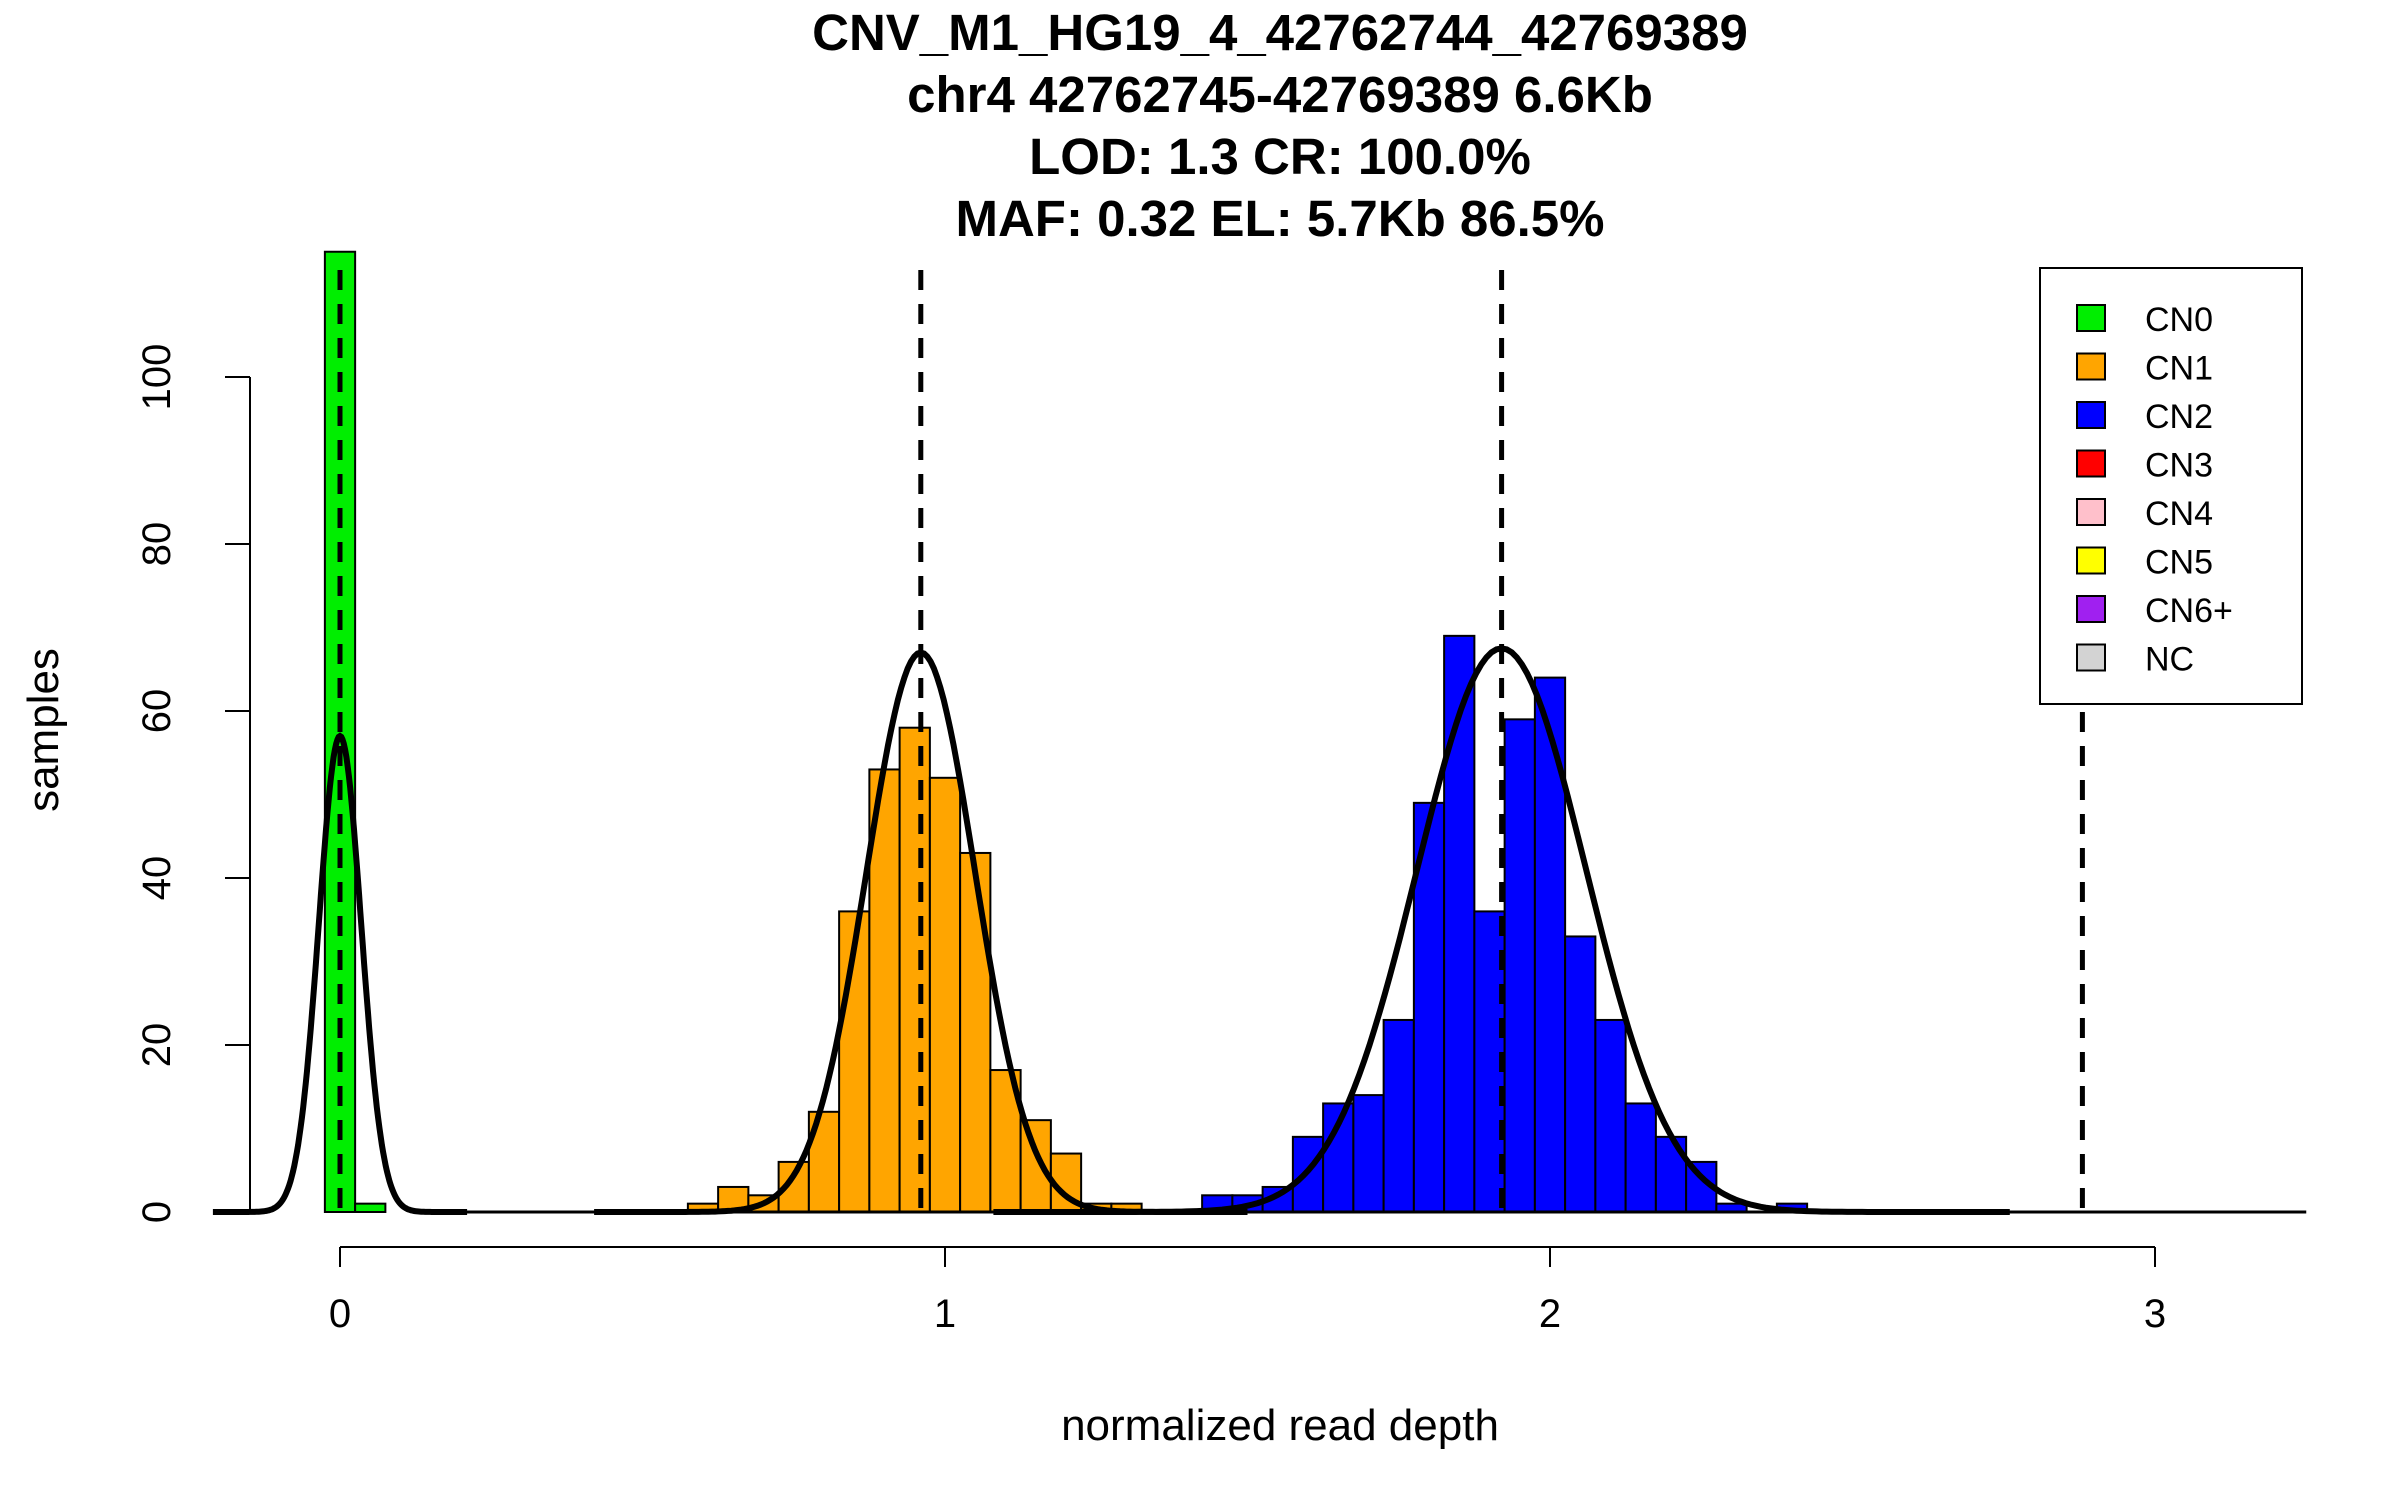 The image size is (2400, 1500). What do you see at coordinates (340, 1314) in the screenshot?
I see `x-tick-label: 0` at bounding box center [340, 1314].